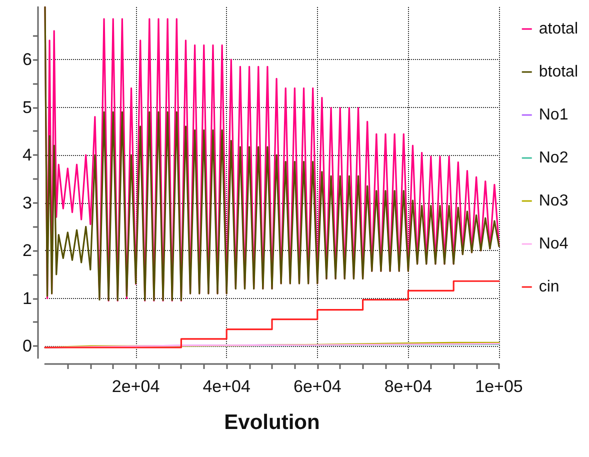 The width and height of the screenshot is (589, 457). What do you see at coordinates (553, 115) in the screenshot?
I see `legend-label: No1` at bounding box center [553, 115].